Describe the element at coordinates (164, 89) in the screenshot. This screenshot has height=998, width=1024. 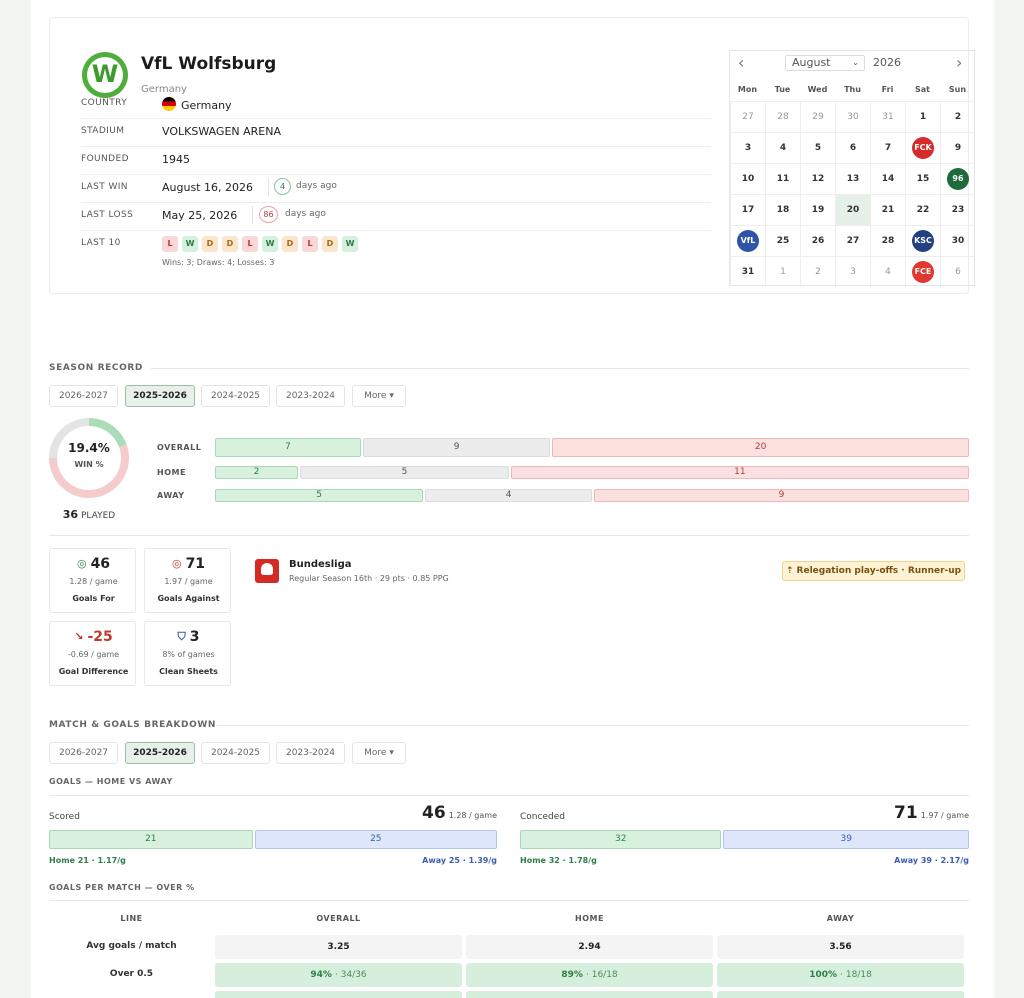
I see `team-country: Germany` at that location.